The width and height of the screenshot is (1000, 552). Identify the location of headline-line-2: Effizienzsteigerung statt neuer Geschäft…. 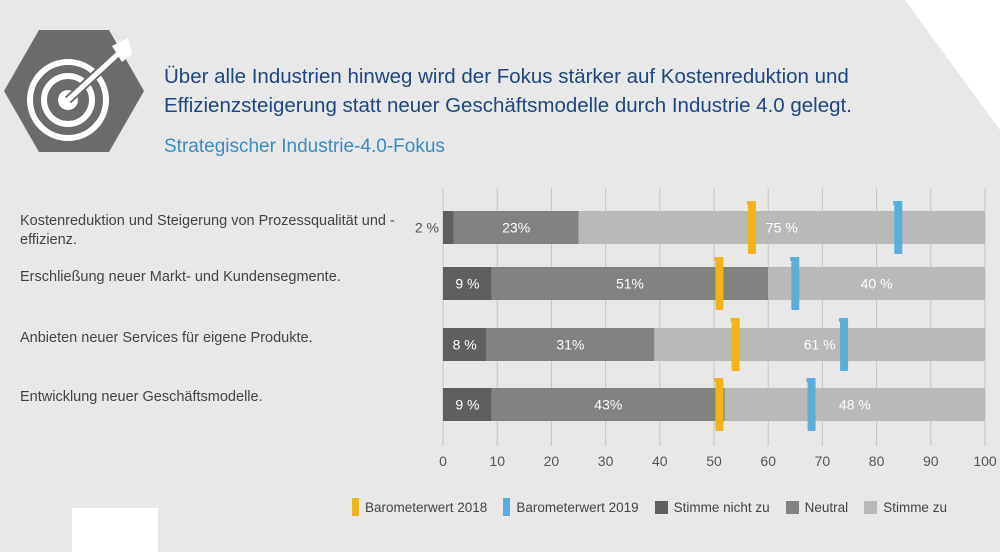
(508, 105).